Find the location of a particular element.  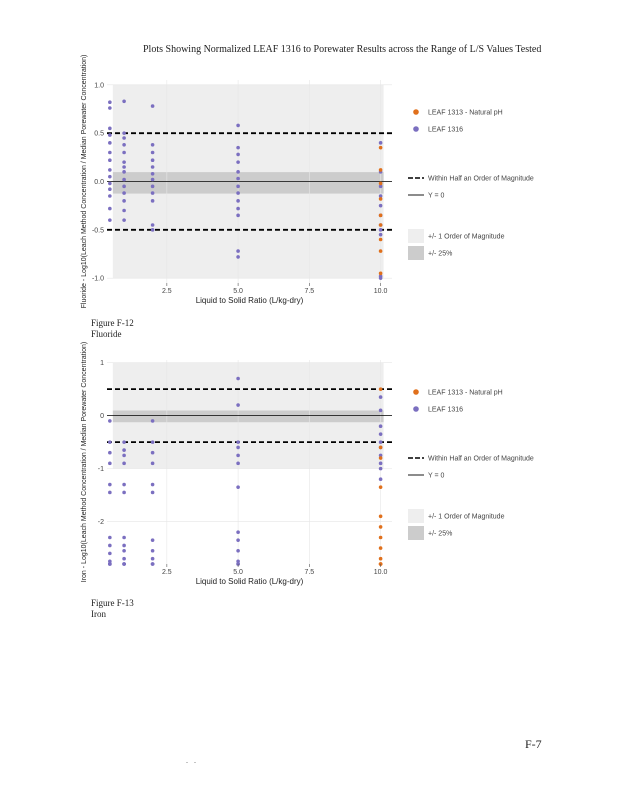

y-tick-label: -1 is located at coordinates (101, 469).